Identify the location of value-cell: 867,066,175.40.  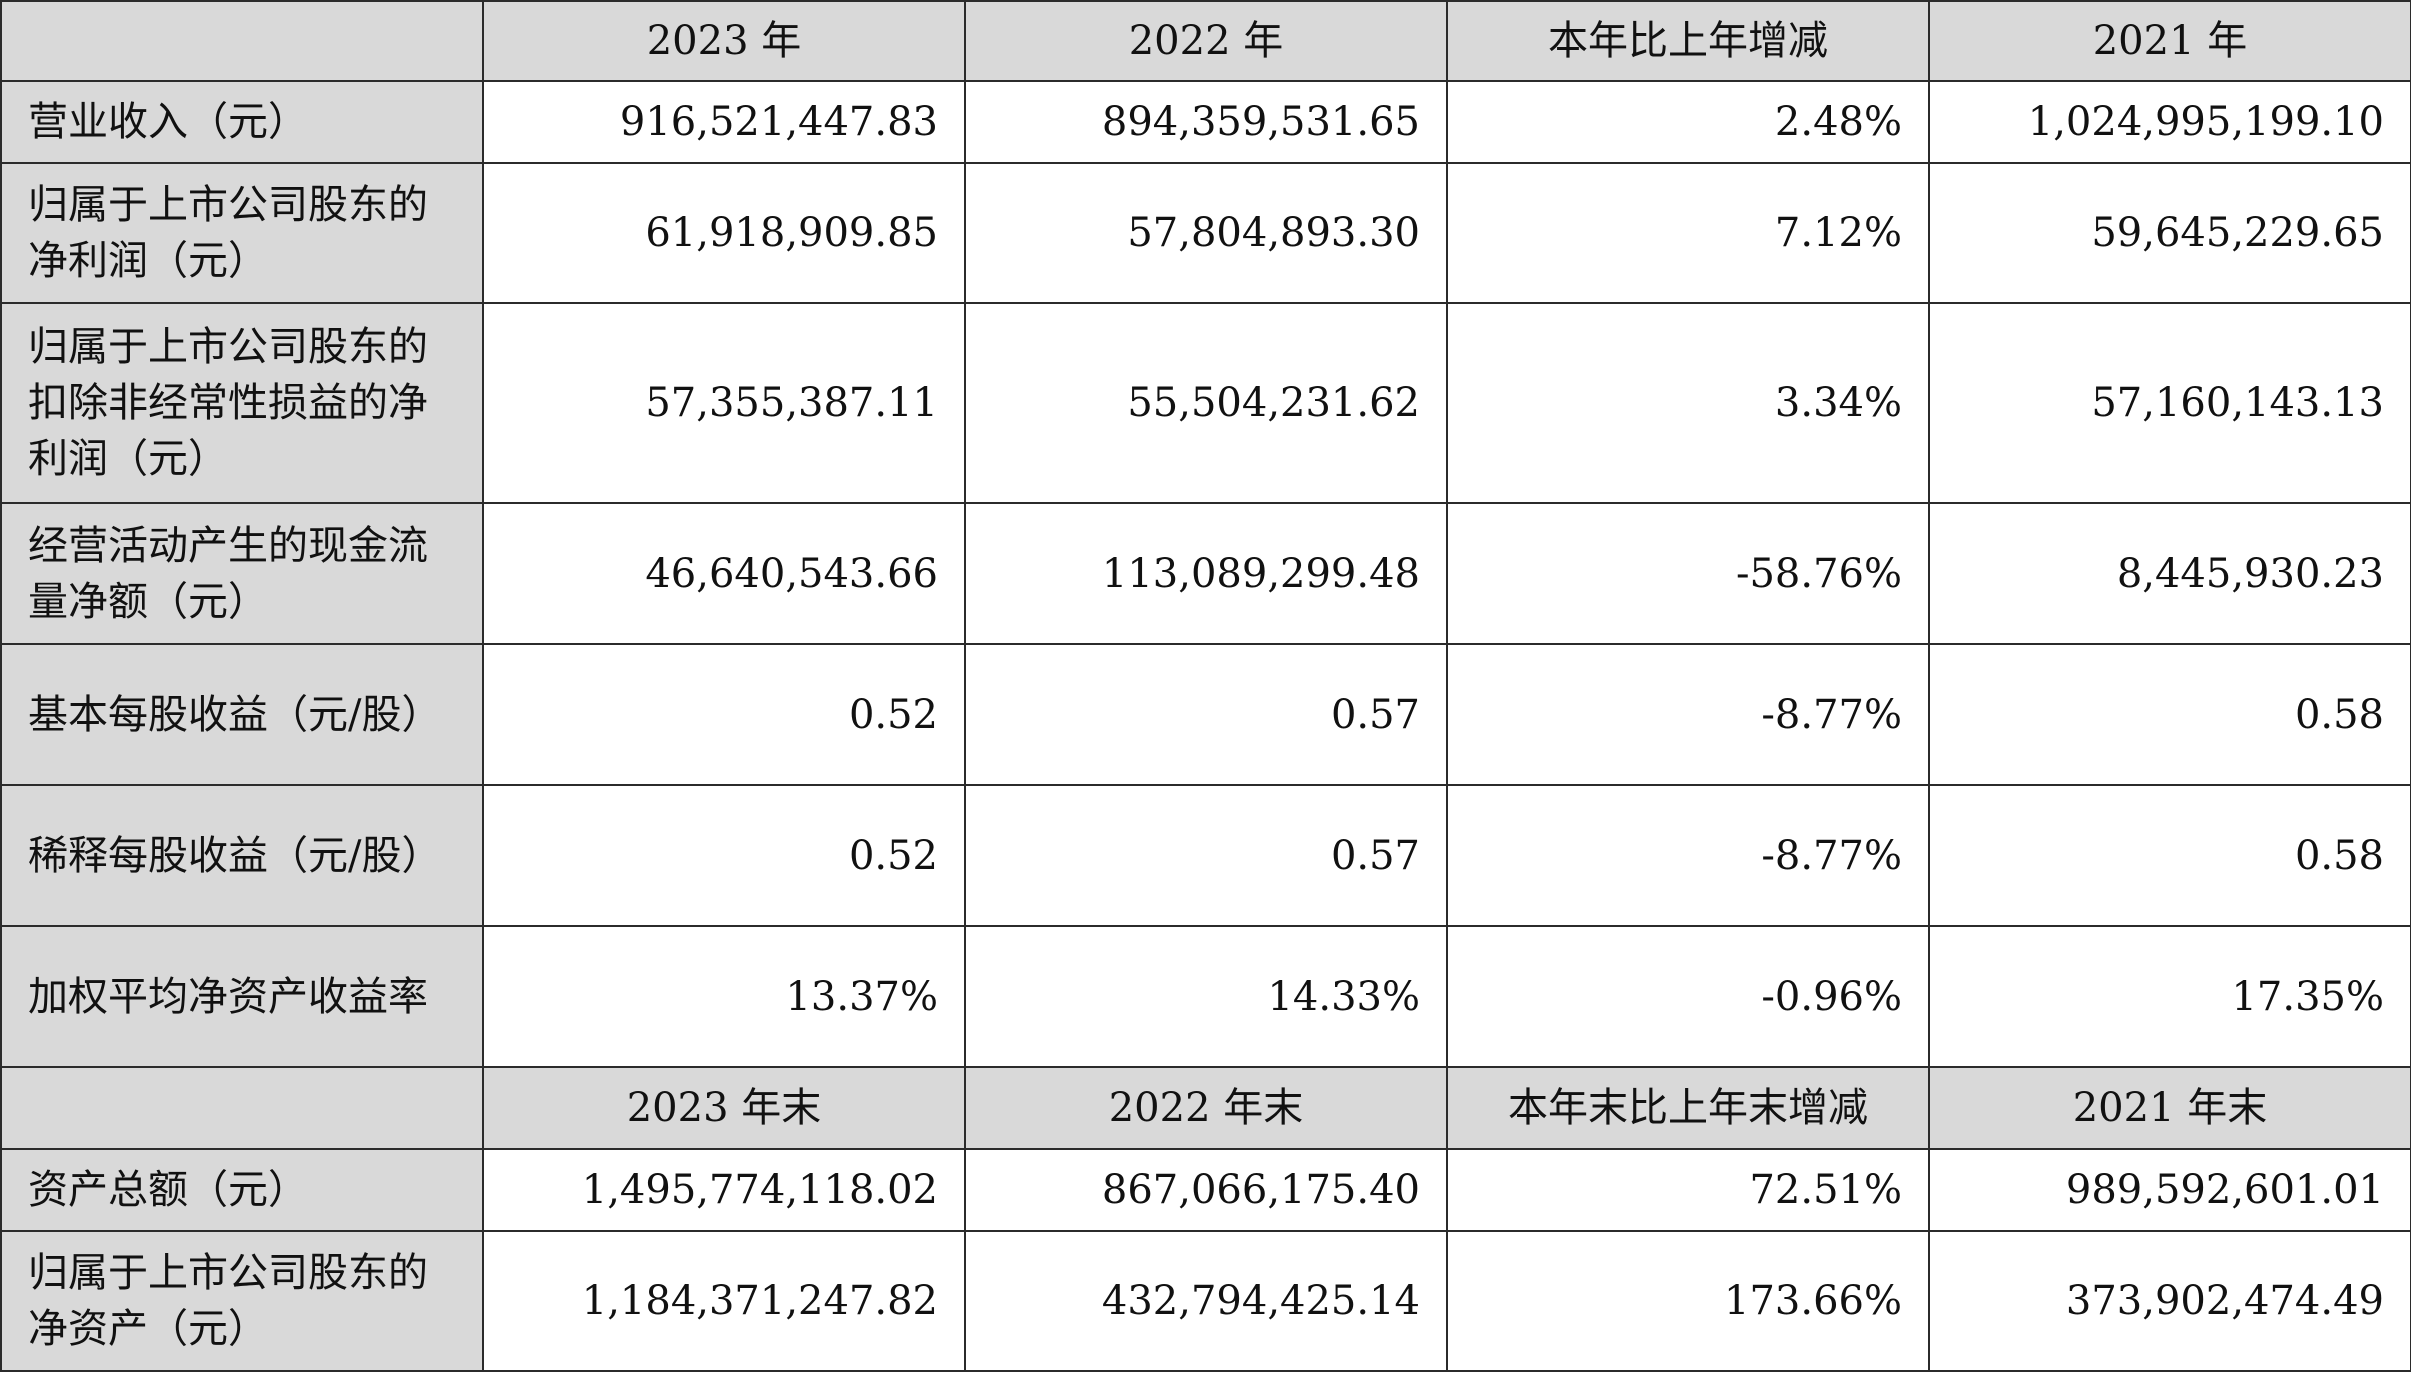
(1206, 1190).